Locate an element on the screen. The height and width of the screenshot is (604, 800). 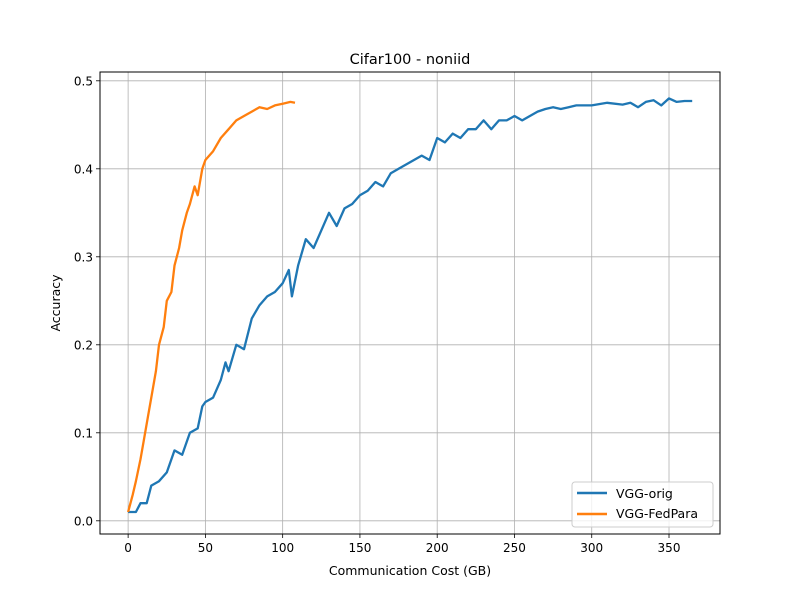
y-tick-label: 0.3 is located at coordinates (83, 257).